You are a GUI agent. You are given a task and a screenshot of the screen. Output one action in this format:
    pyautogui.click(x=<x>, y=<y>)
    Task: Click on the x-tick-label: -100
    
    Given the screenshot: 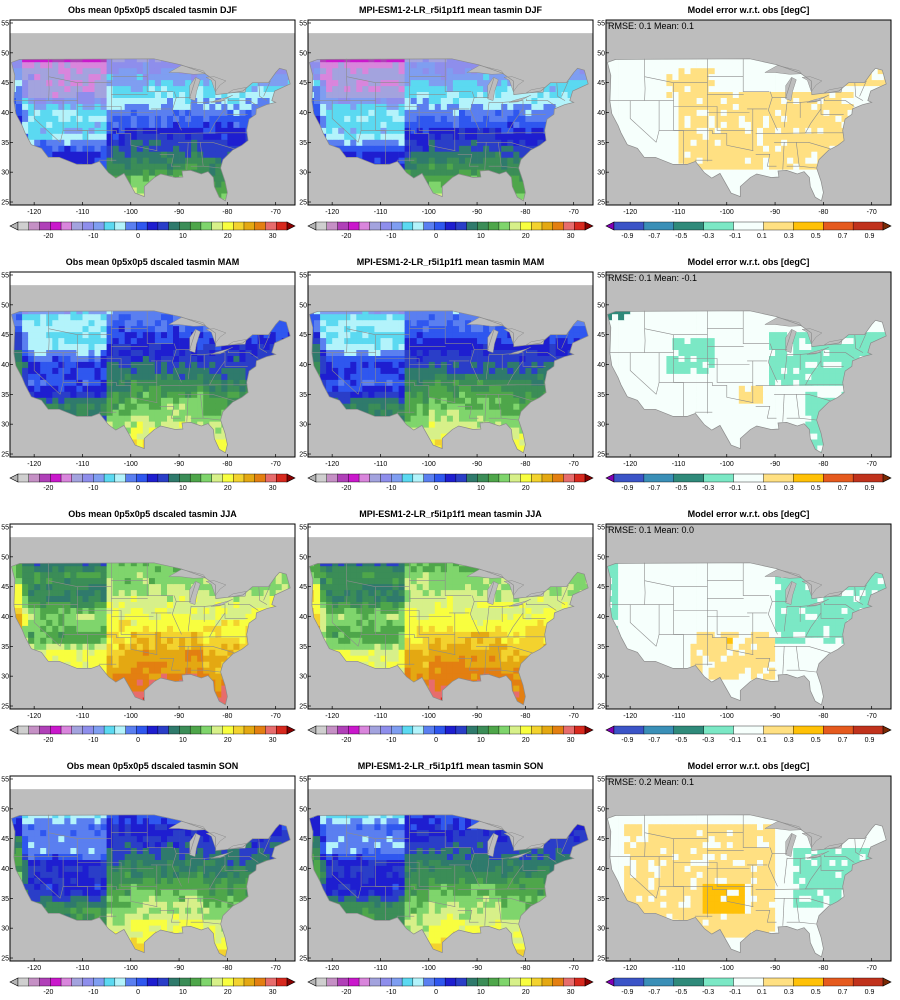 What is the action you would take?
    pyautogui.click(x=131, y=212)
    